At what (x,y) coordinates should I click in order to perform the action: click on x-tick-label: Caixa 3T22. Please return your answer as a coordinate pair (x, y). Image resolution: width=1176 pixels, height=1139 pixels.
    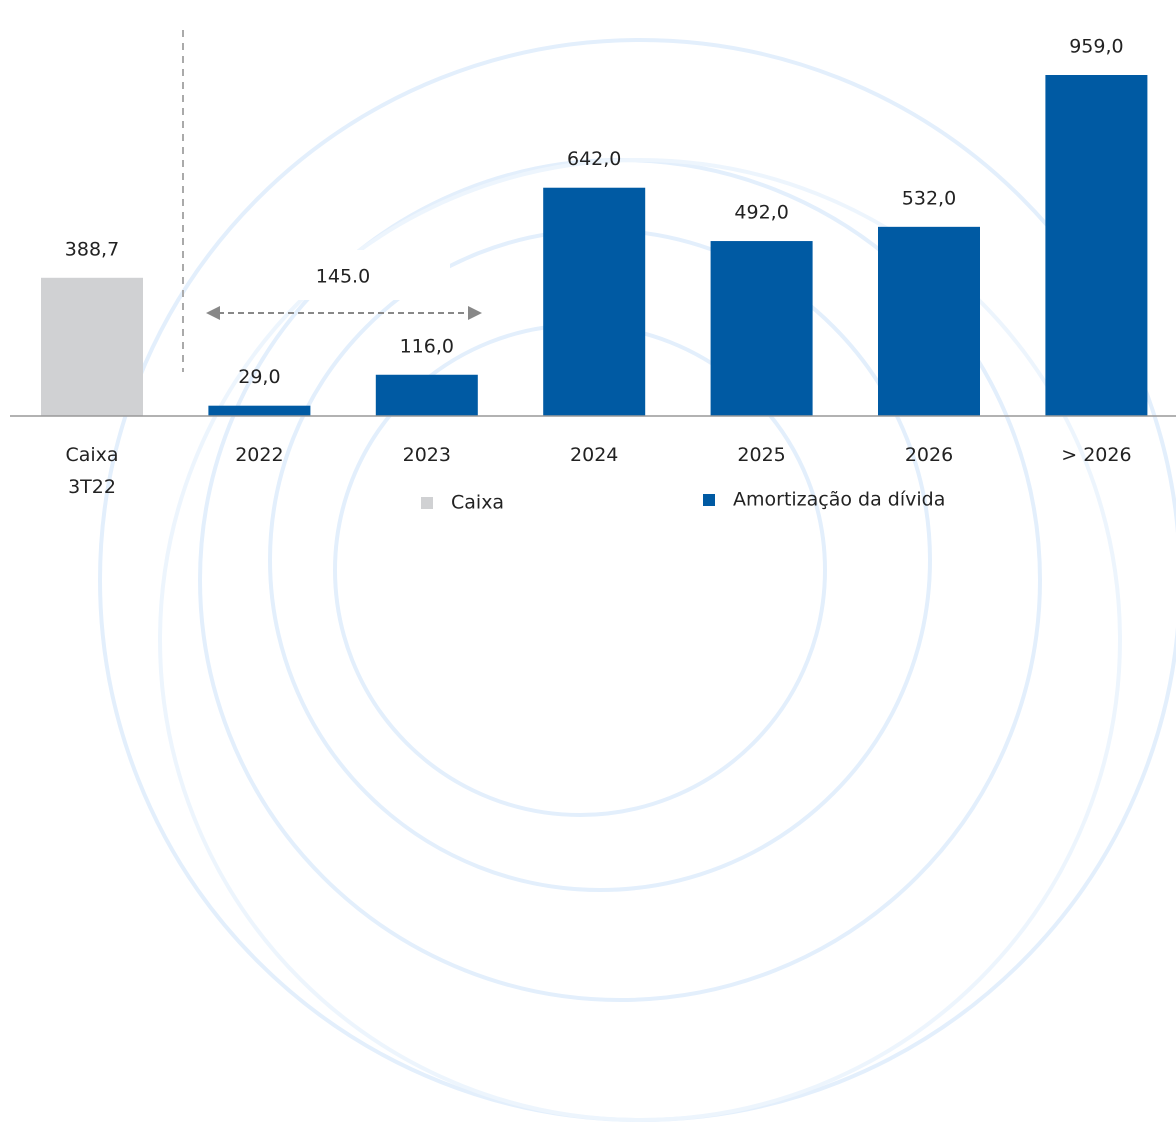
    Looking at the image, I should click on (91, 471).